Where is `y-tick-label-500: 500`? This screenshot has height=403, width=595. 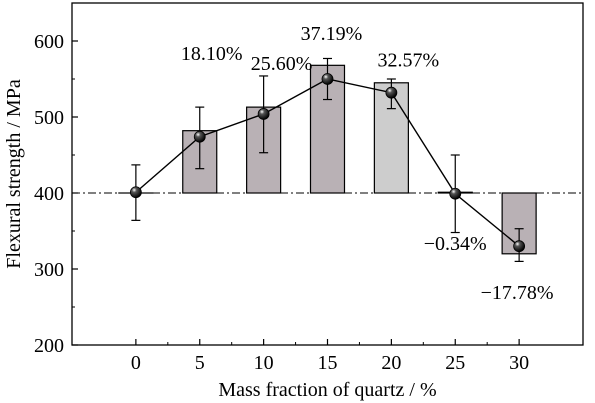
y-tick-label-500: 500 is located at coordinates (49, 118).